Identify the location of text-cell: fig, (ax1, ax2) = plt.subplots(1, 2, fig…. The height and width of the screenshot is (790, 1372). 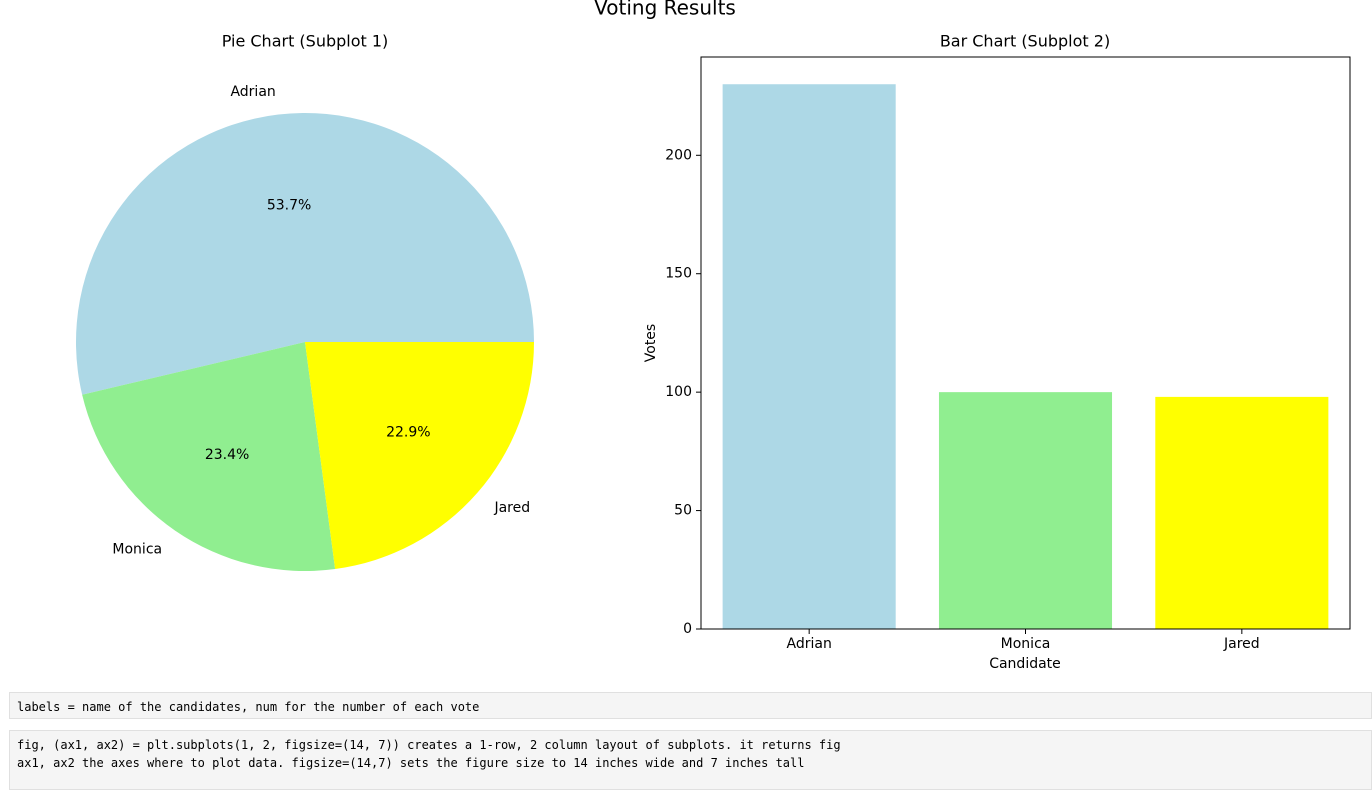
(690, 760).